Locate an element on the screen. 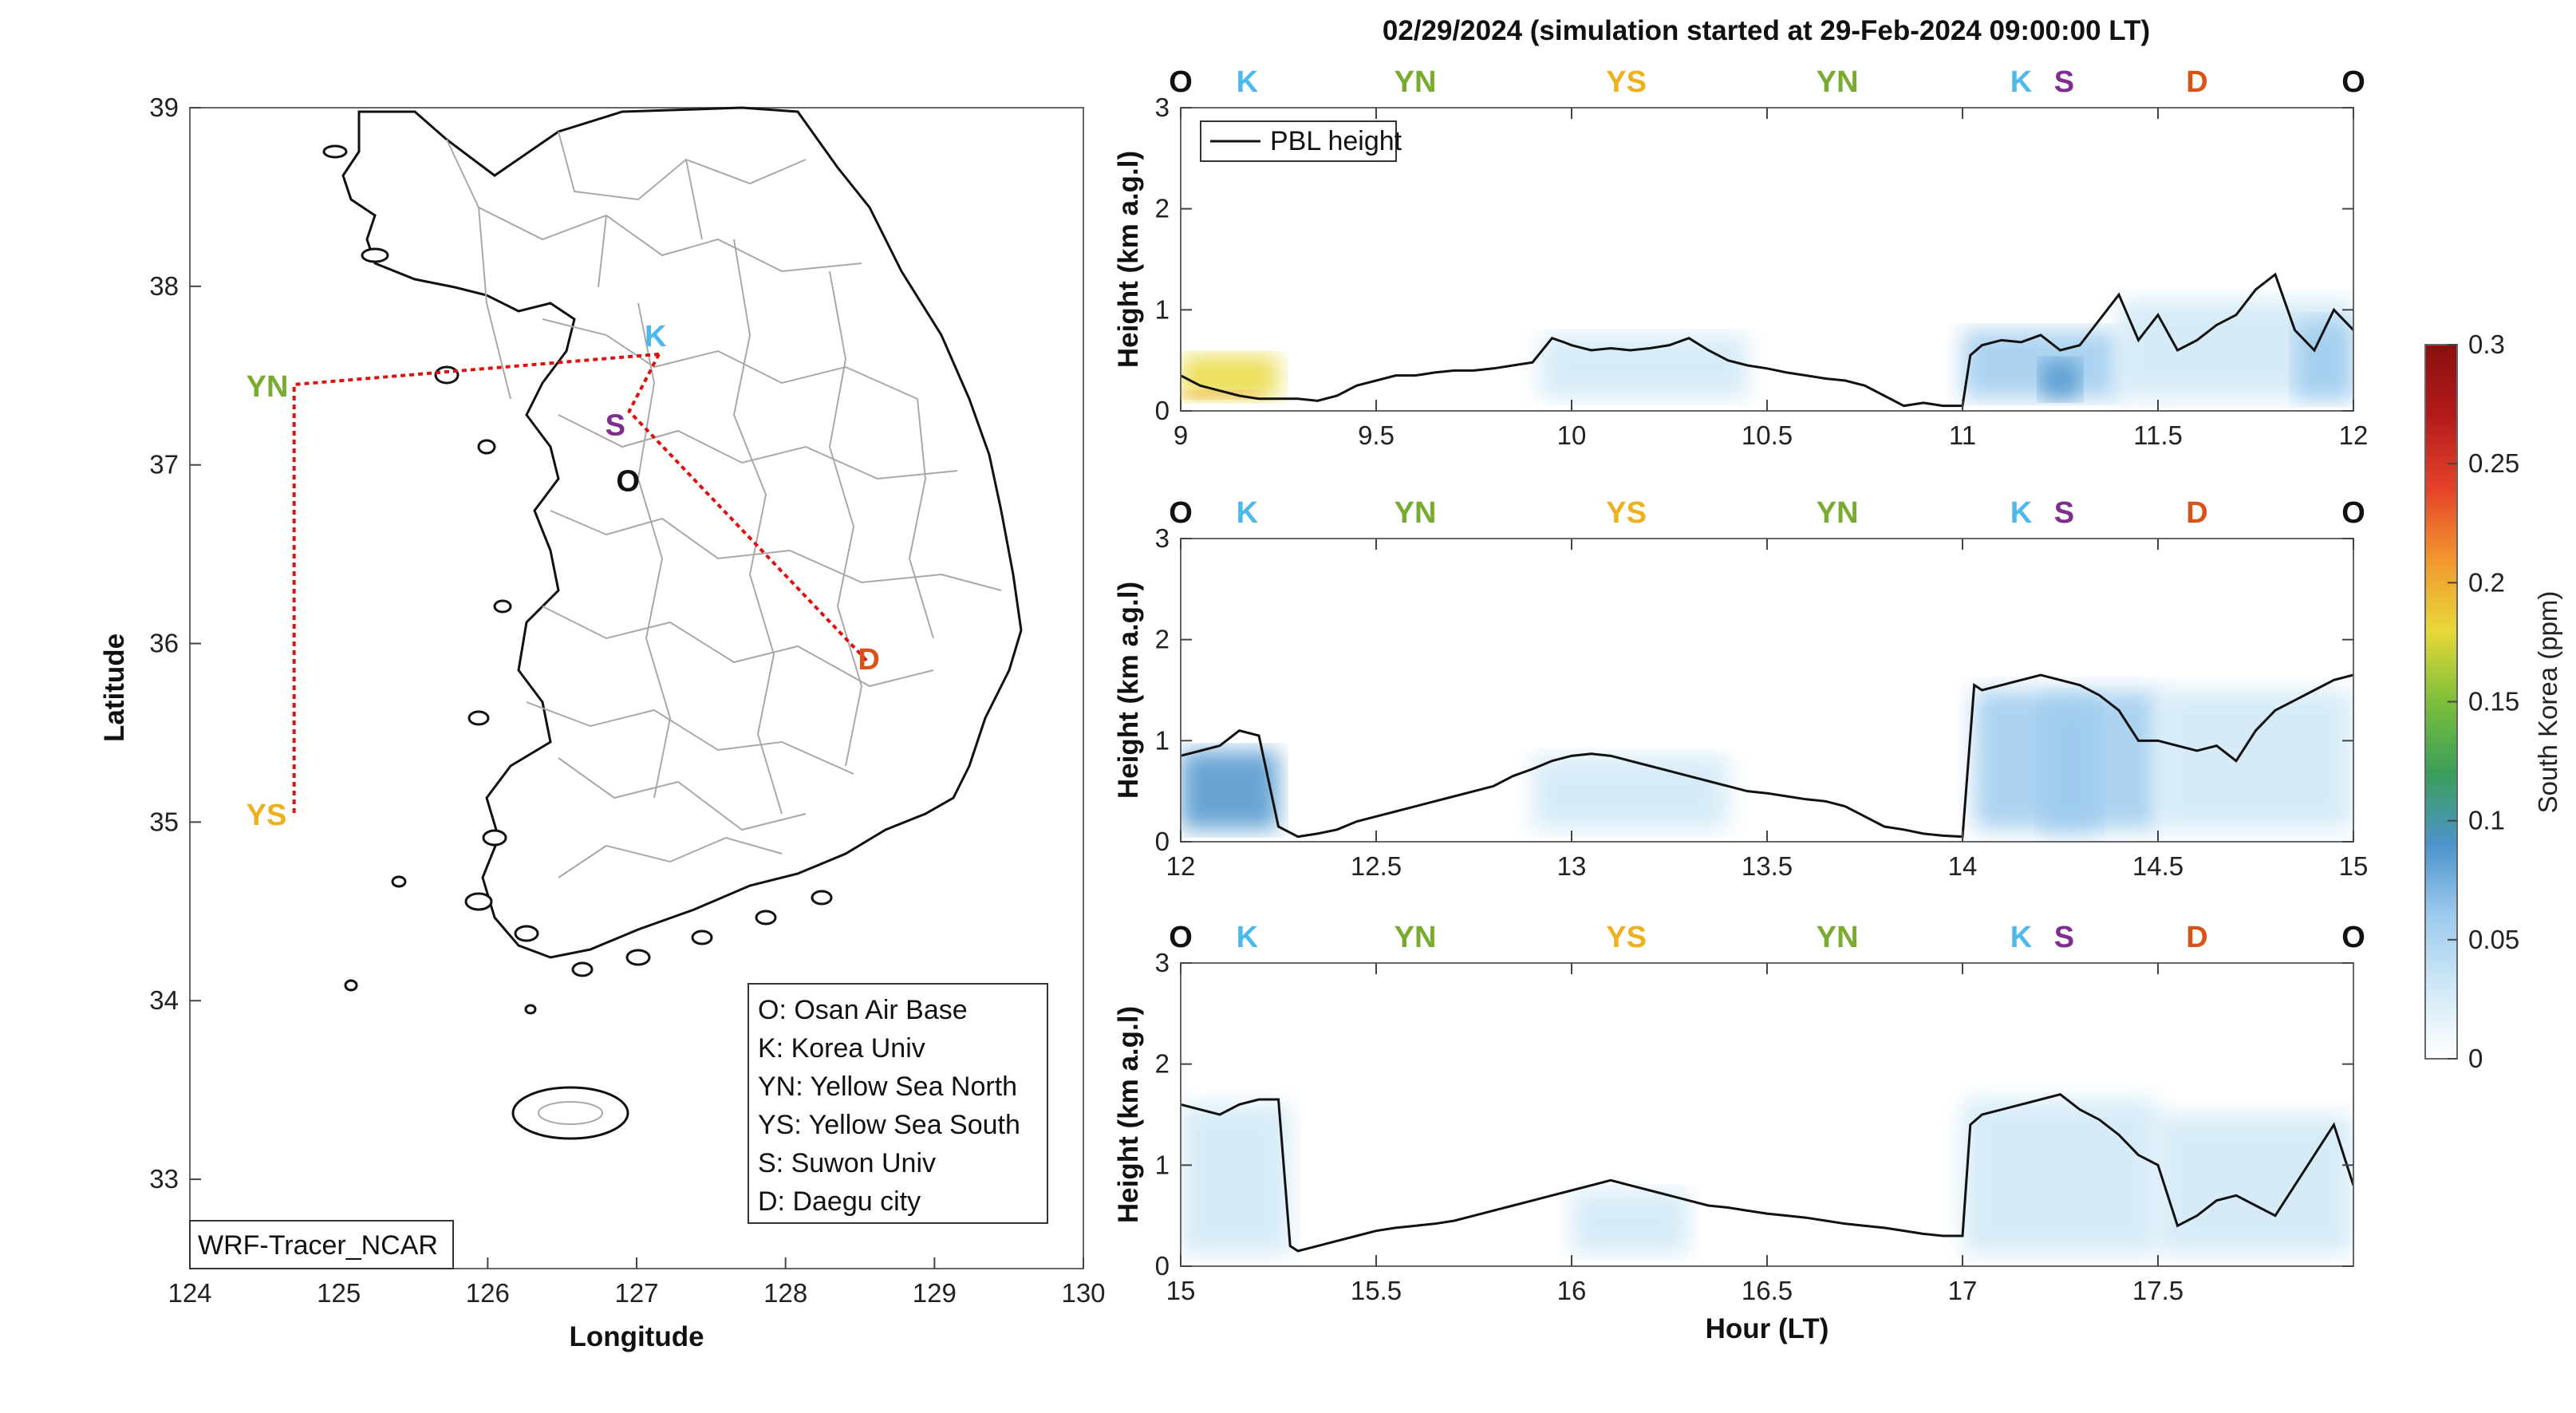  x-tick-label: 15.5 is located at coordinates (1377, 1290).